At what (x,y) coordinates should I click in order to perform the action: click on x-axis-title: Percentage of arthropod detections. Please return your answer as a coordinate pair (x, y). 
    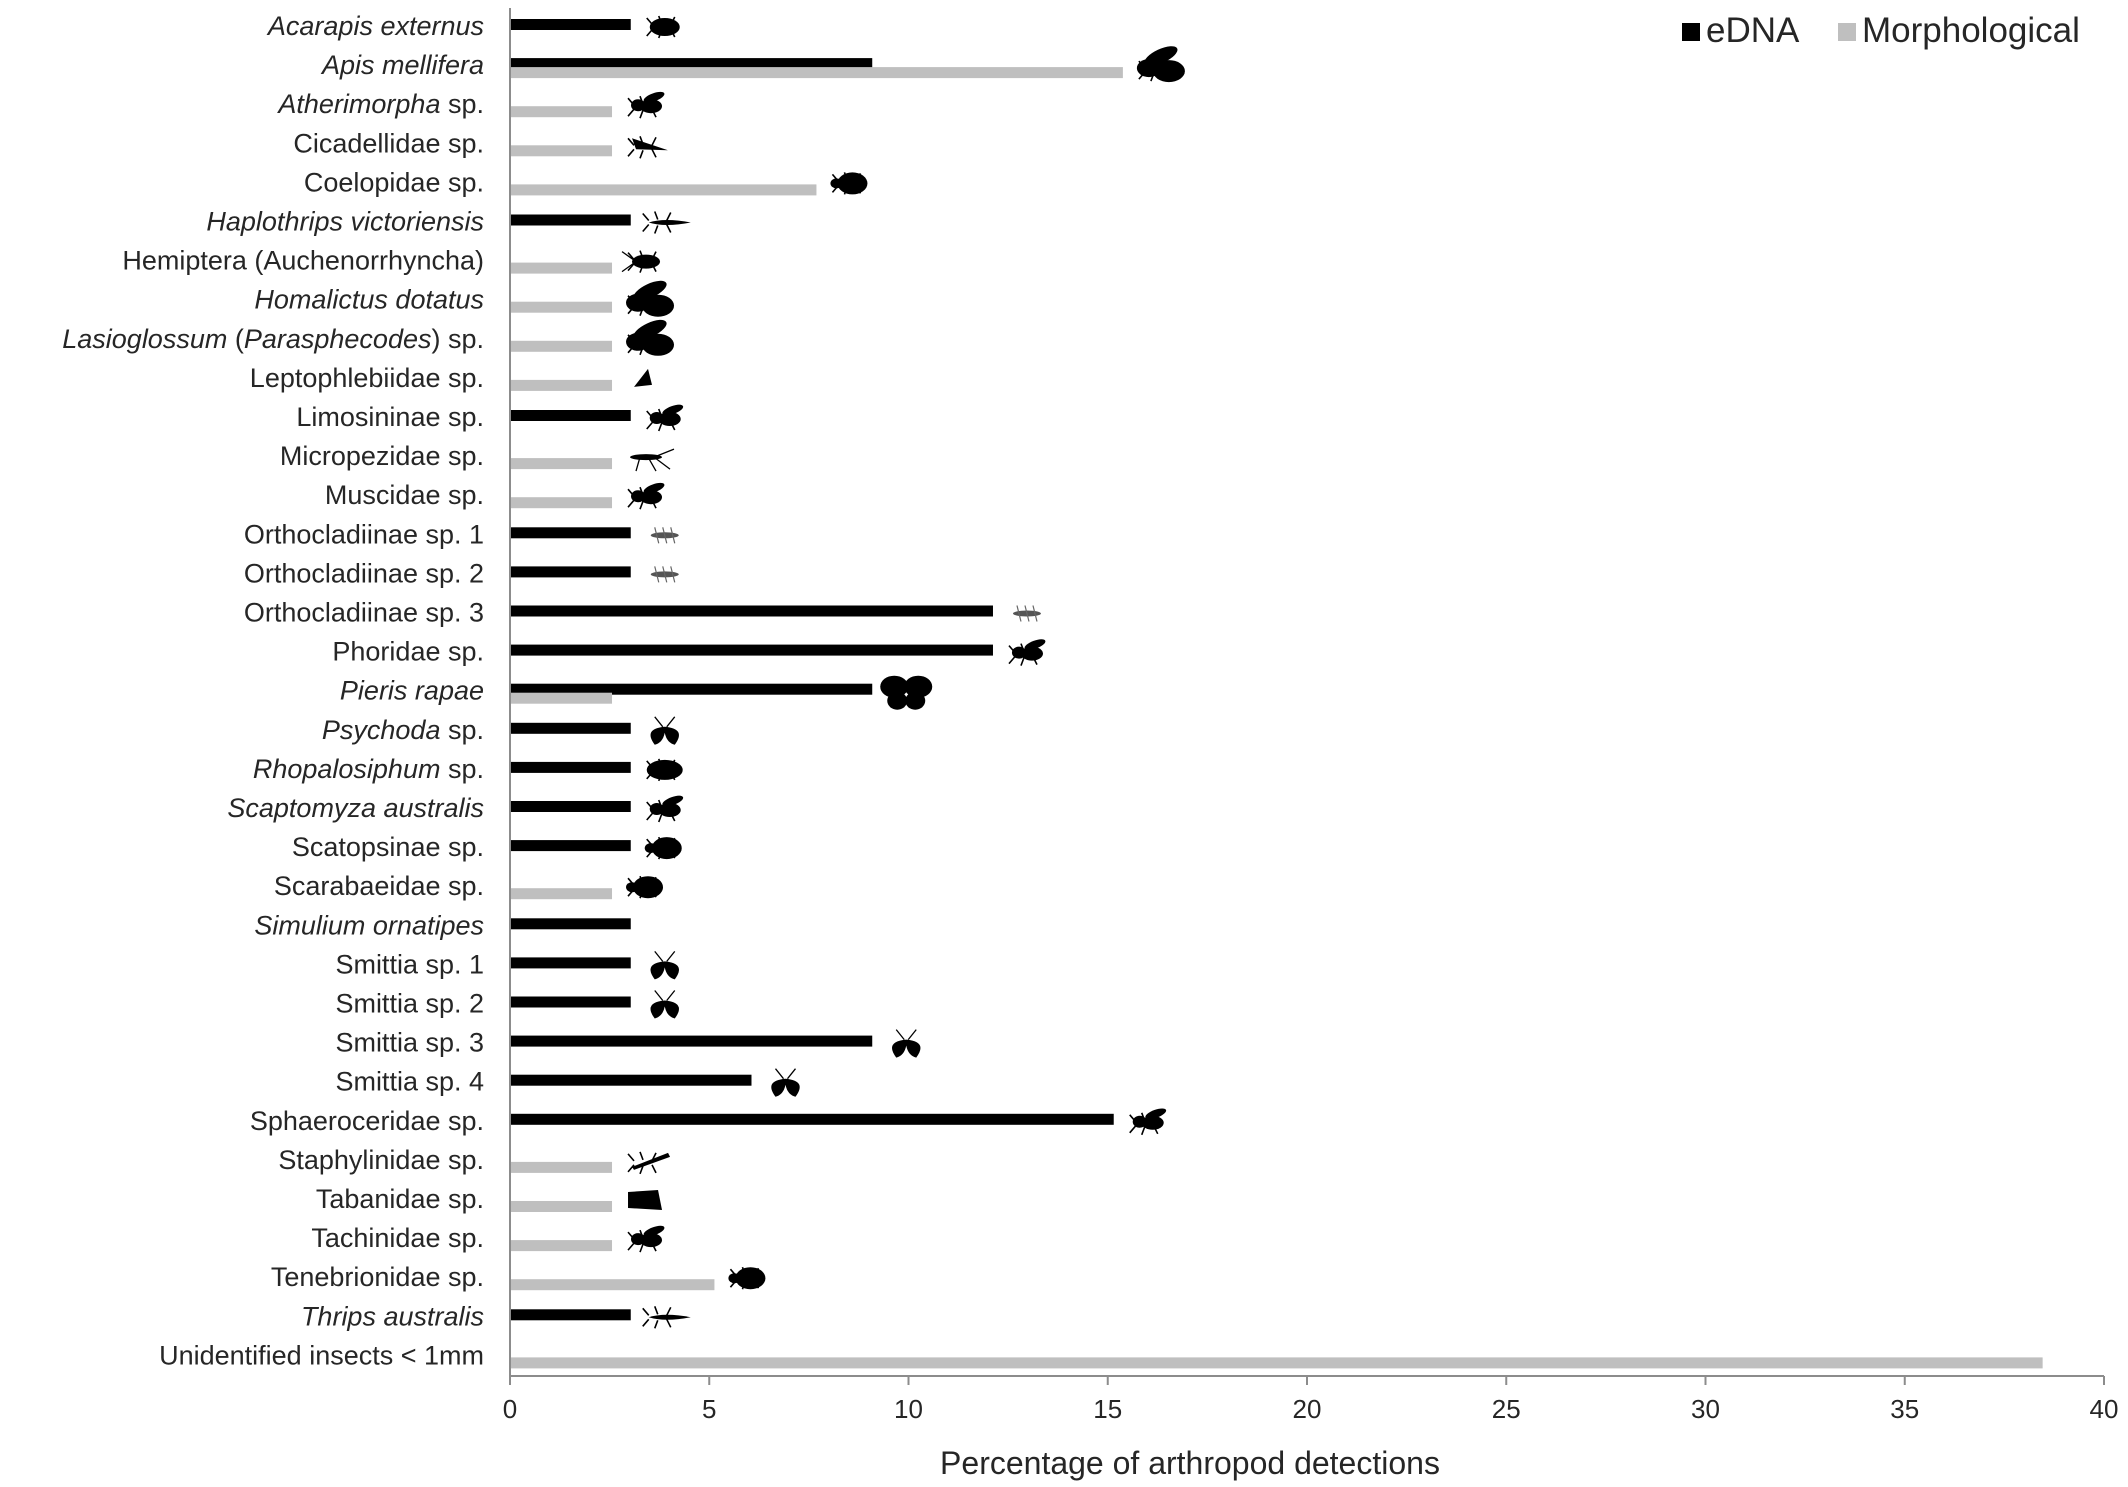
    Looking at the image, I should click on (1190, 1463).